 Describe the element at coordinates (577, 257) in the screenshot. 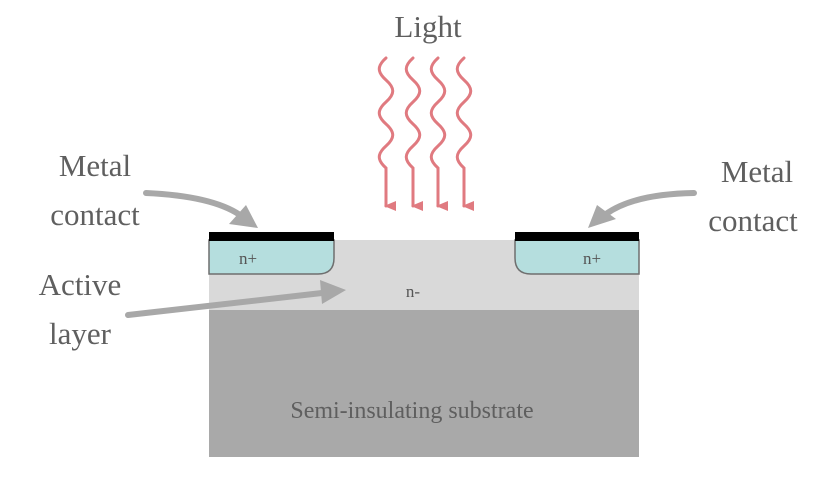

I see `n-plus-region-right` at that location.